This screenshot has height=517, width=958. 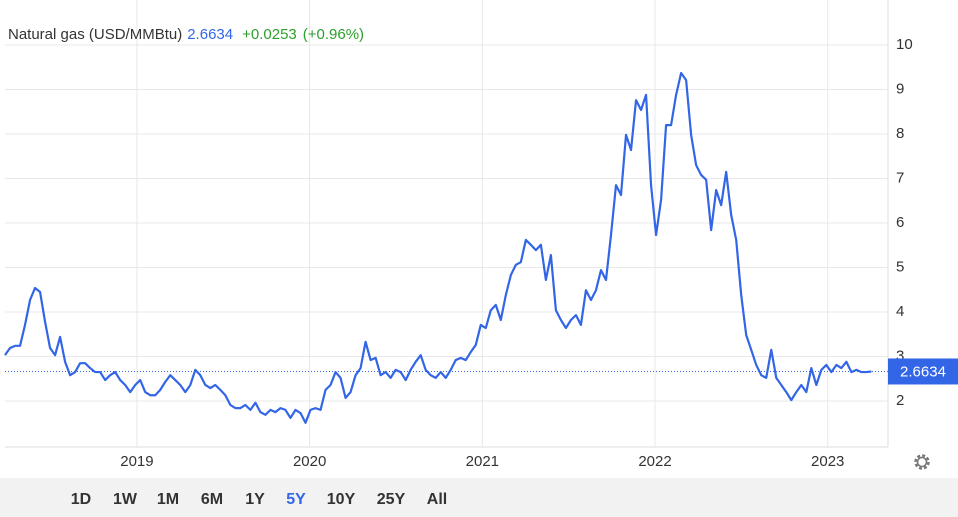 What do you see at coordinates (95, 34) in the screenshot?
I see `series-name: Natural gas (USD/MMBtu)` at bounding box center [95, 34].